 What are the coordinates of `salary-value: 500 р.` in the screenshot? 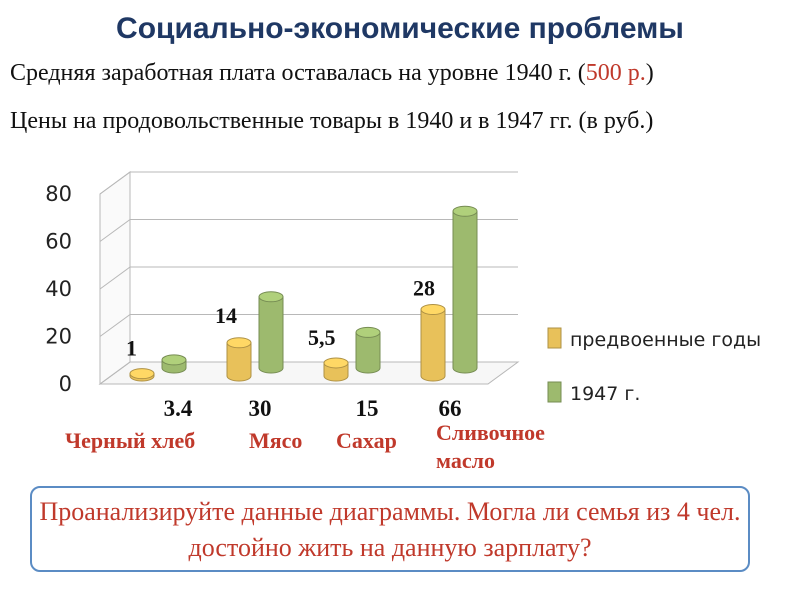 It's located at (615, 73).